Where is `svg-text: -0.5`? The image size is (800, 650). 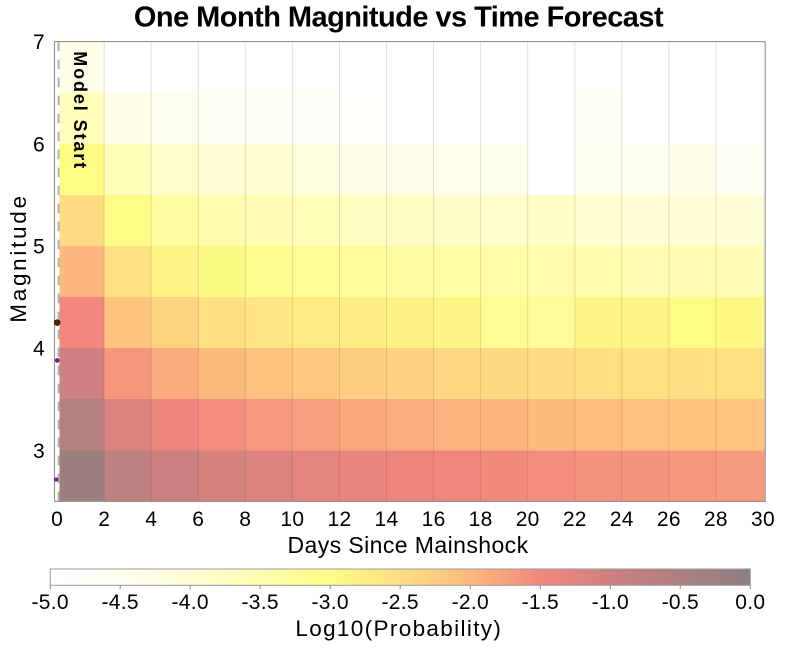
svg-text: -0.5 is located at coordinates (680, 602).